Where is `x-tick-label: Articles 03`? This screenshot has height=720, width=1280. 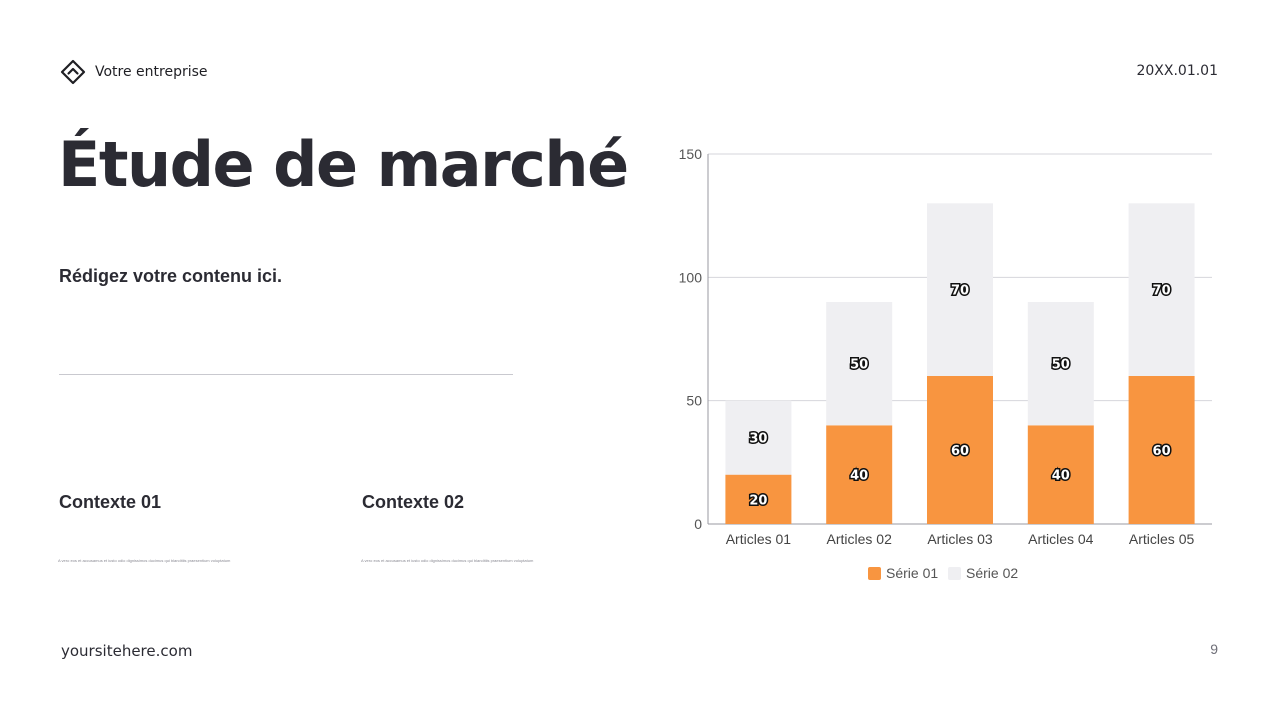
x-tick-label: Articles 03 is located at coordinates (960, 539).